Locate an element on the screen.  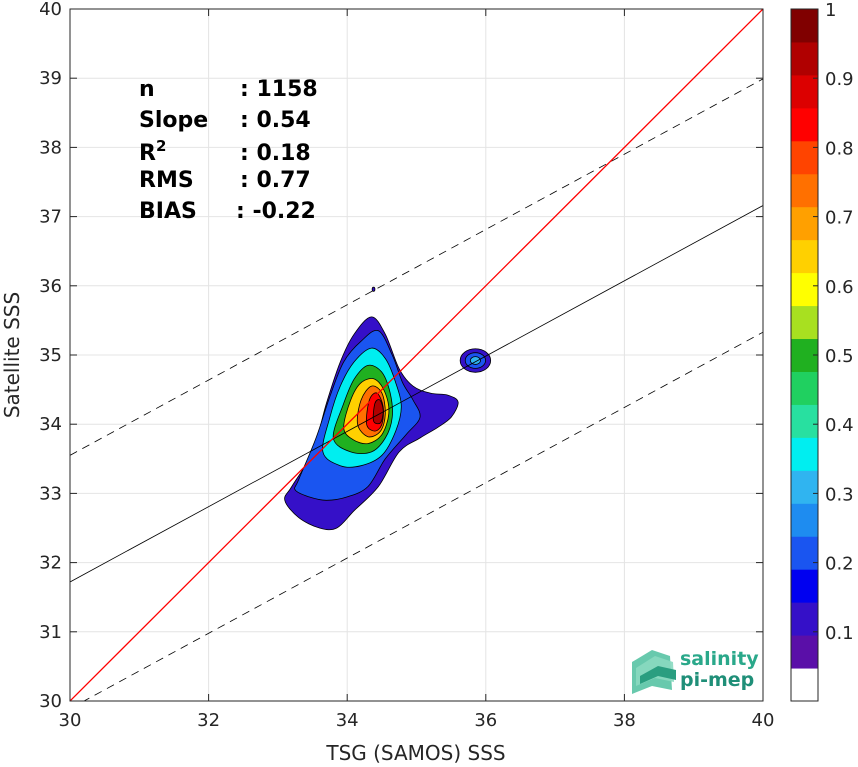
y-tick-label: 31 is located at coordinates (50, 632).